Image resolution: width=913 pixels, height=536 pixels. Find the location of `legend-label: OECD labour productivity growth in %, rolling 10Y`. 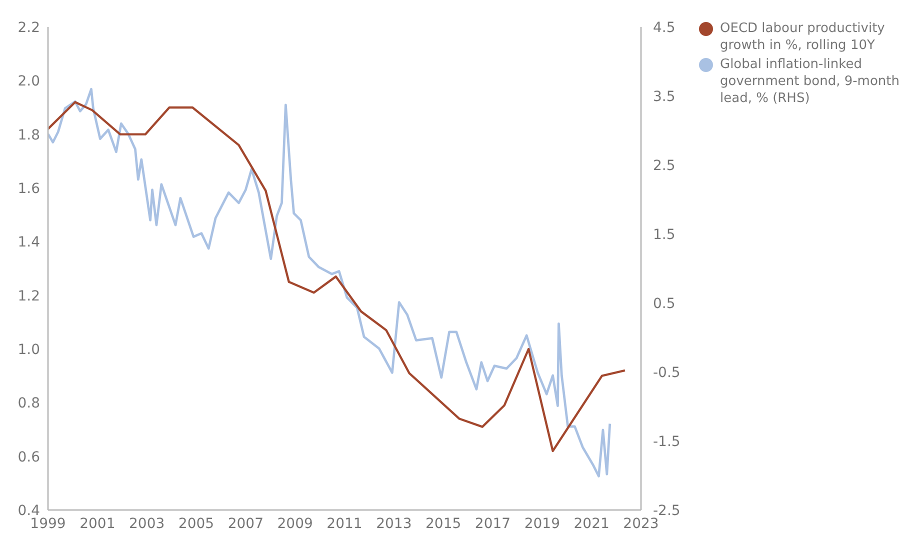

legend-label: OECD labour productivity growth in %, rolling 10Y is located at coordinates (803, 37).